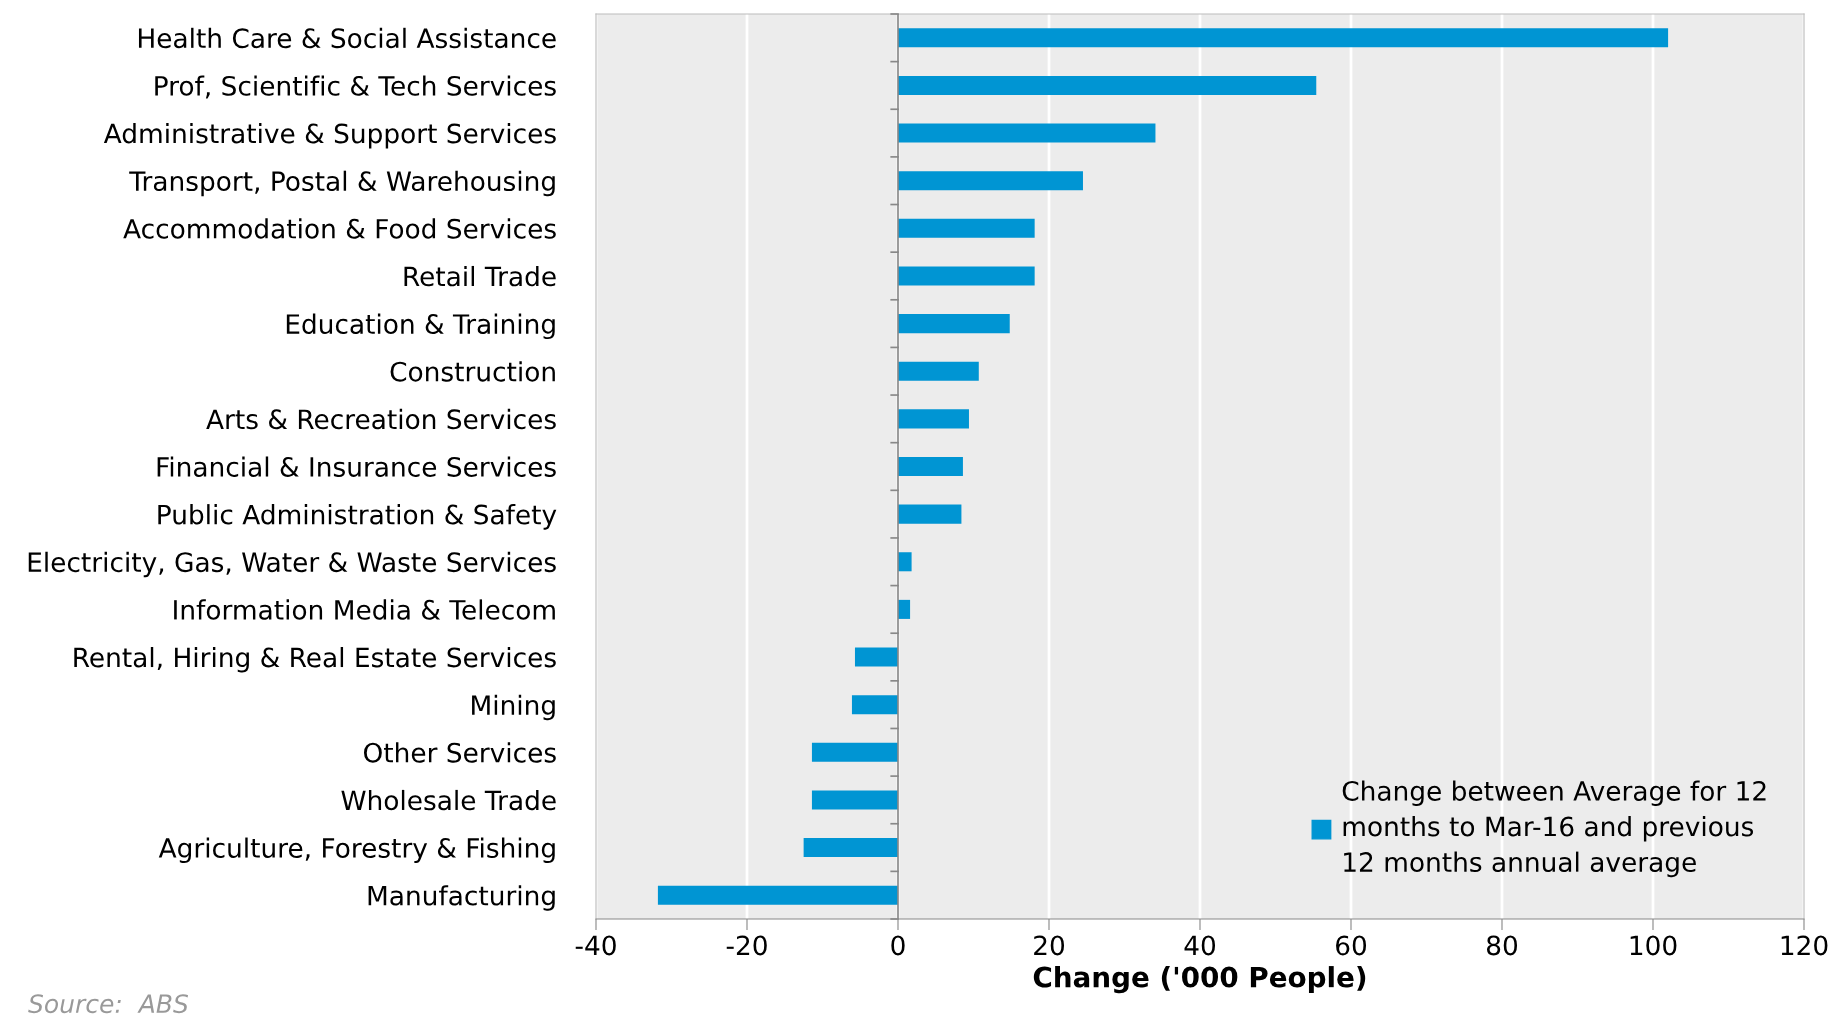 The height and width of the screenshot is (1028, 1831). Describe the element at coordinates (339, 228) in the screenshot. I see `y-tick-label: Accommodation & Food Services` at that location.